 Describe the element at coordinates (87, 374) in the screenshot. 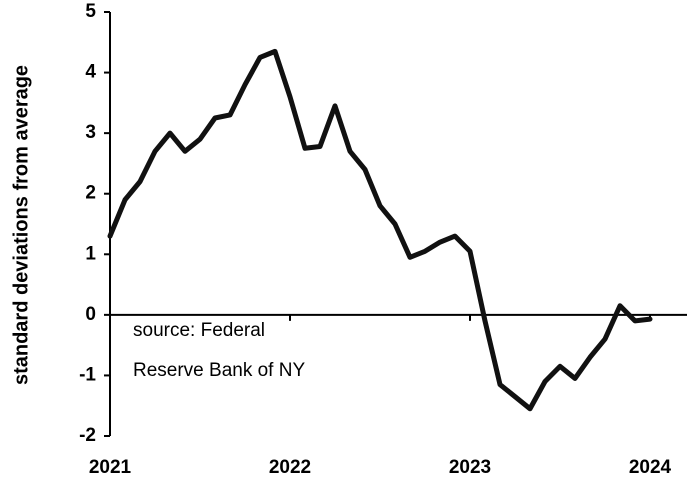

I see `y-tick-label: -1` at that location.